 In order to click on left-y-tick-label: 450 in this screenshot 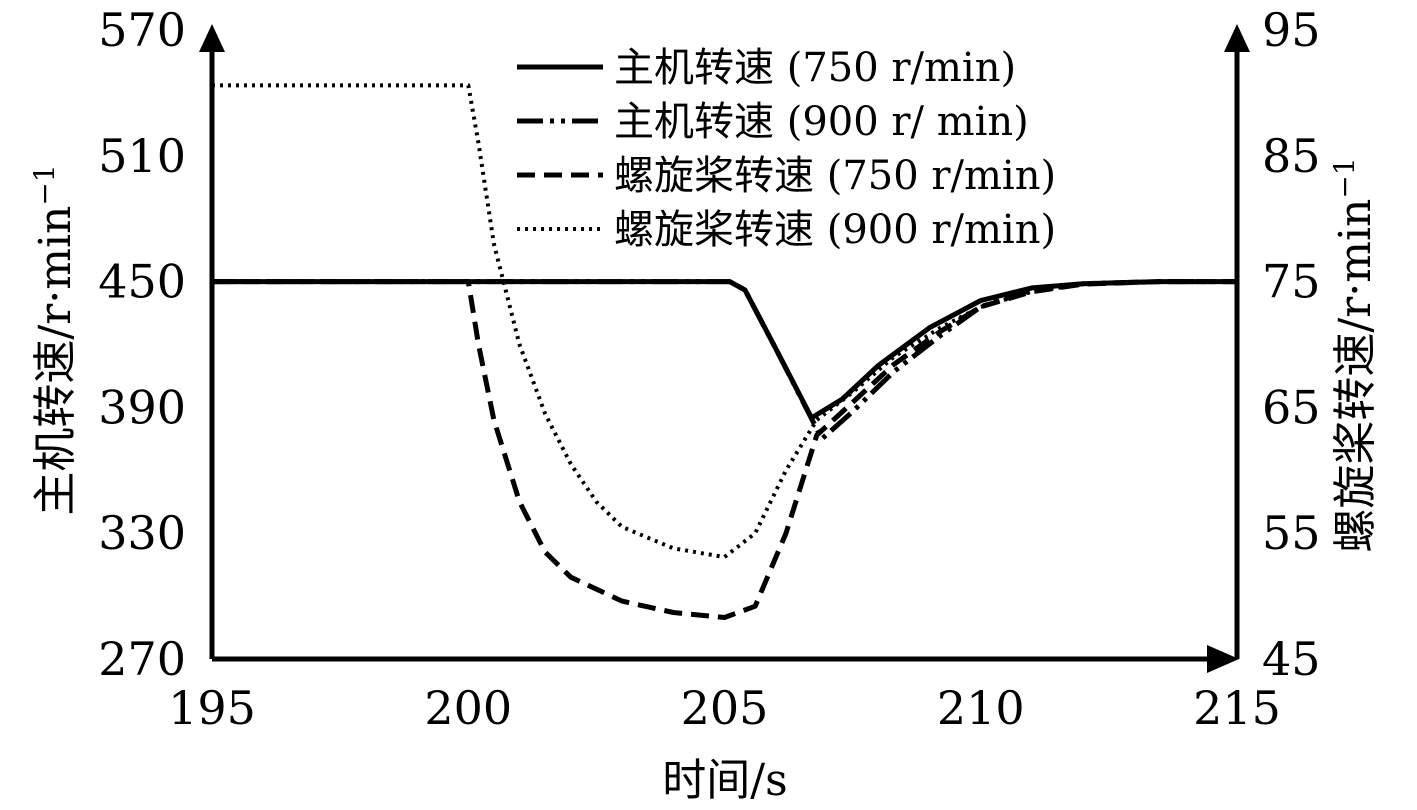, I will do `click(142, 282)`.